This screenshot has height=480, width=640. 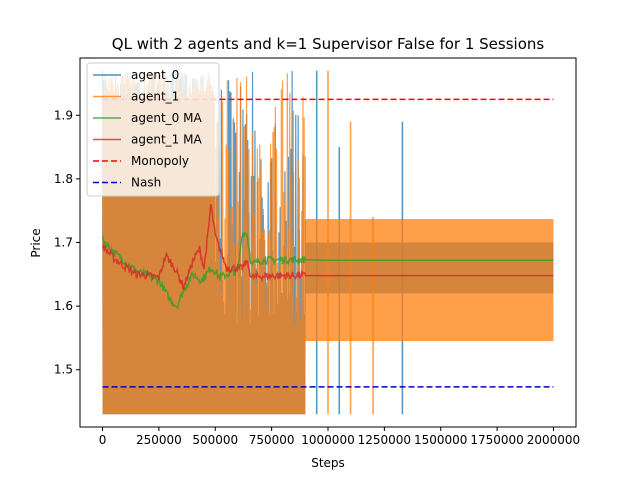 I want to click on y-tick-label: 1.8, so click(x=63, y=179).